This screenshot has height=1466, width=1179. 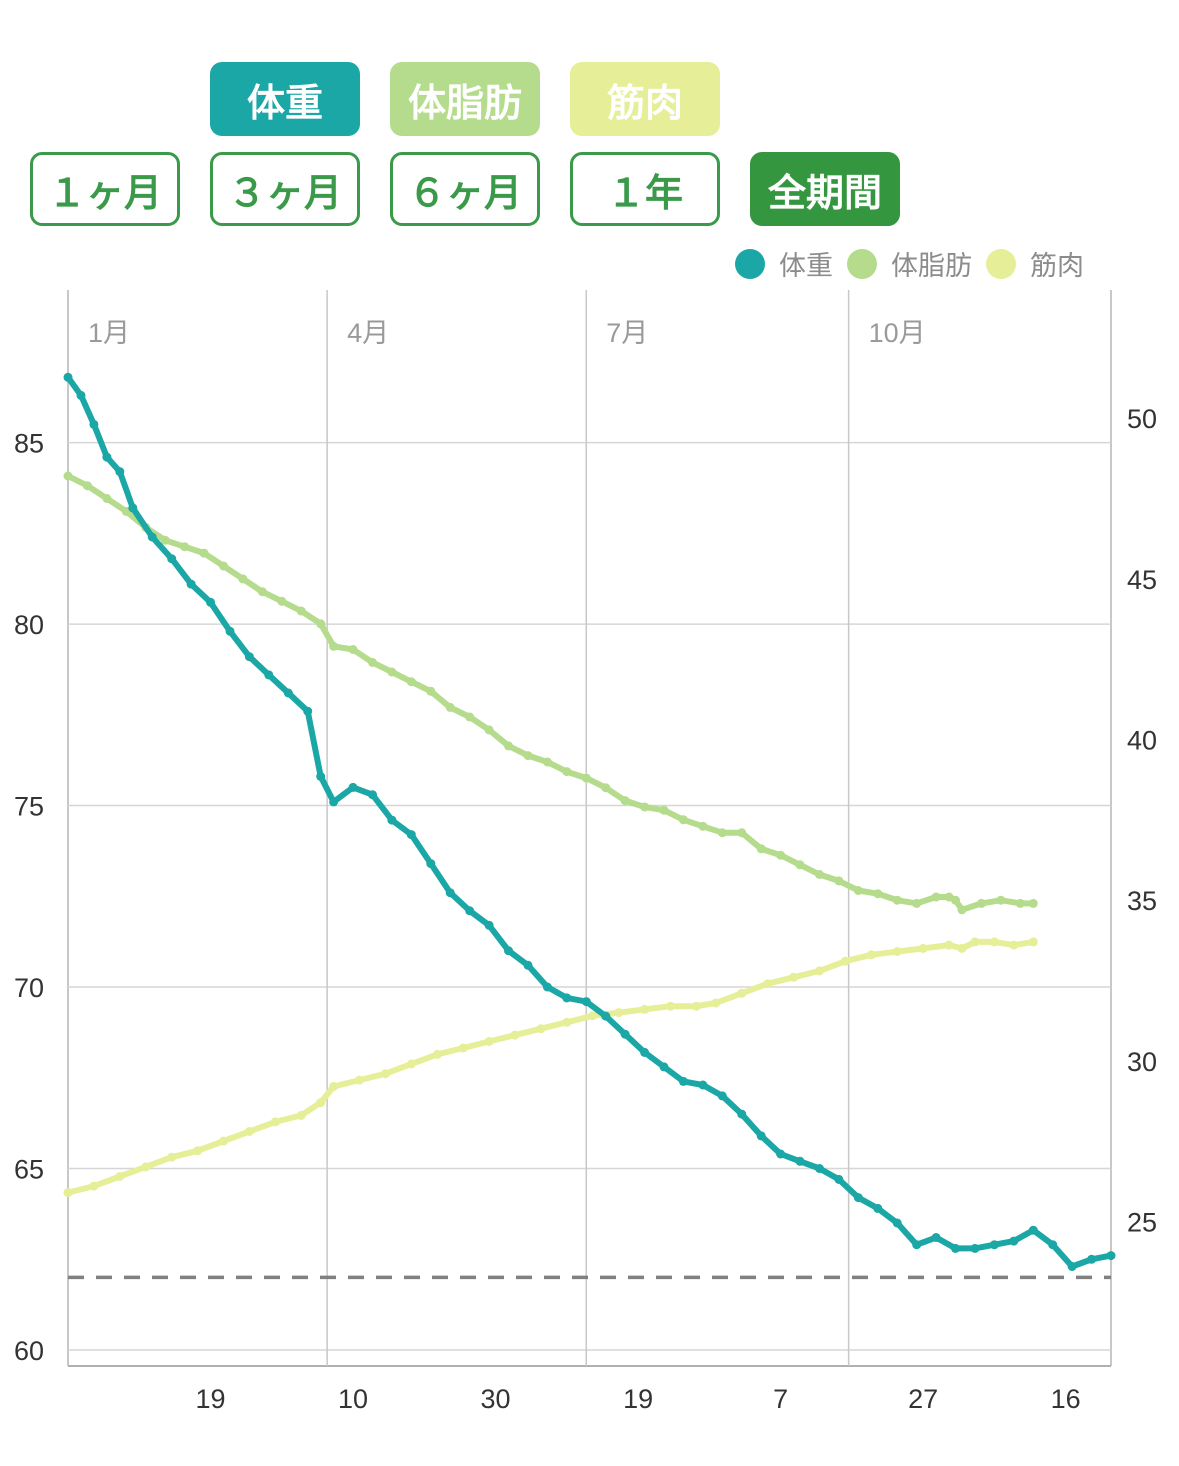 I want to click on period-button-all-time-label: 全期間, so click(x=824, y=193).